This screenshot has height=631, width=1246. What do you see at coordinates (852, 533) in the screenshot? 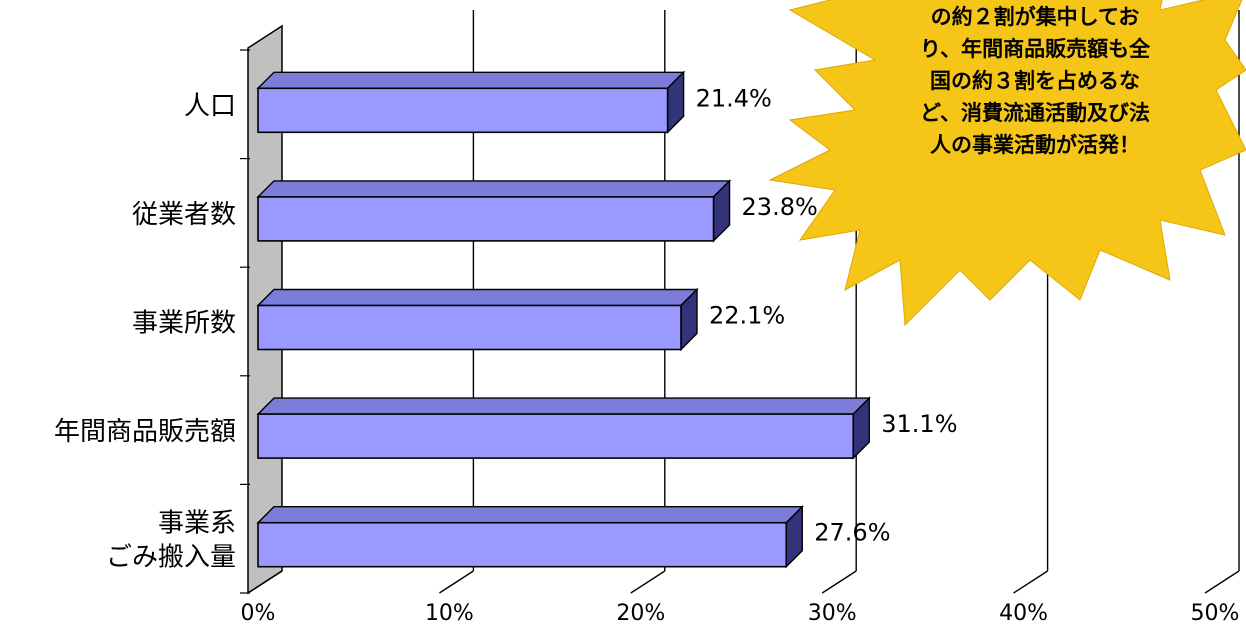
I see `data-label: 27.6%` at bounding box center [852, 533].